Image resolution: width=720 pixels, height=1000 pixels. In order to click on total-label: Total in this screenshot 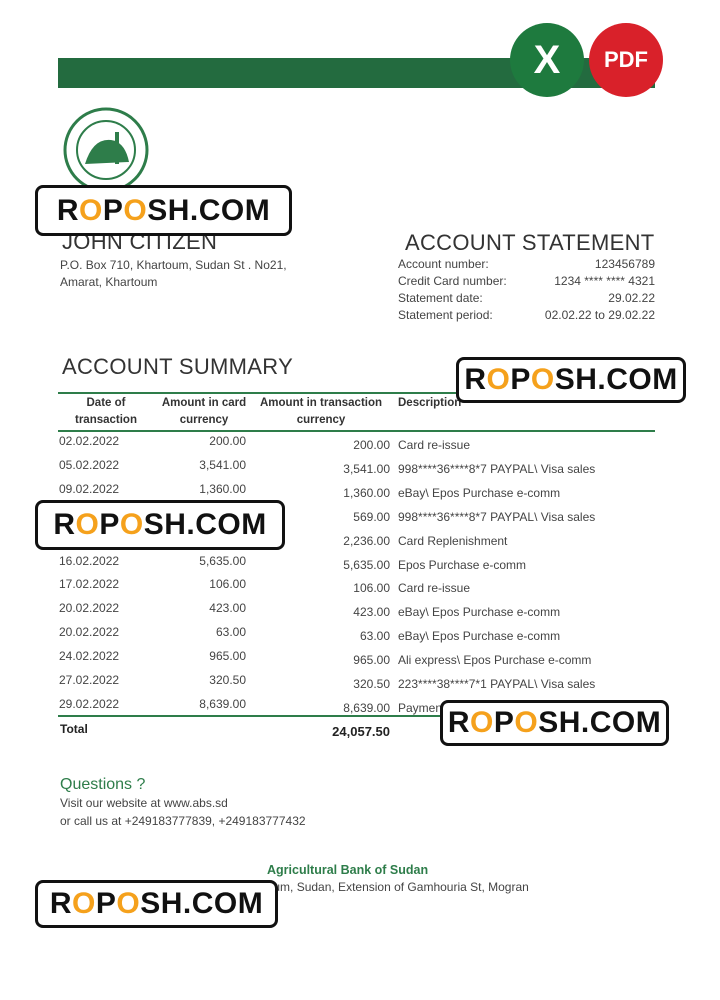, I will do `click(74, 729)`.